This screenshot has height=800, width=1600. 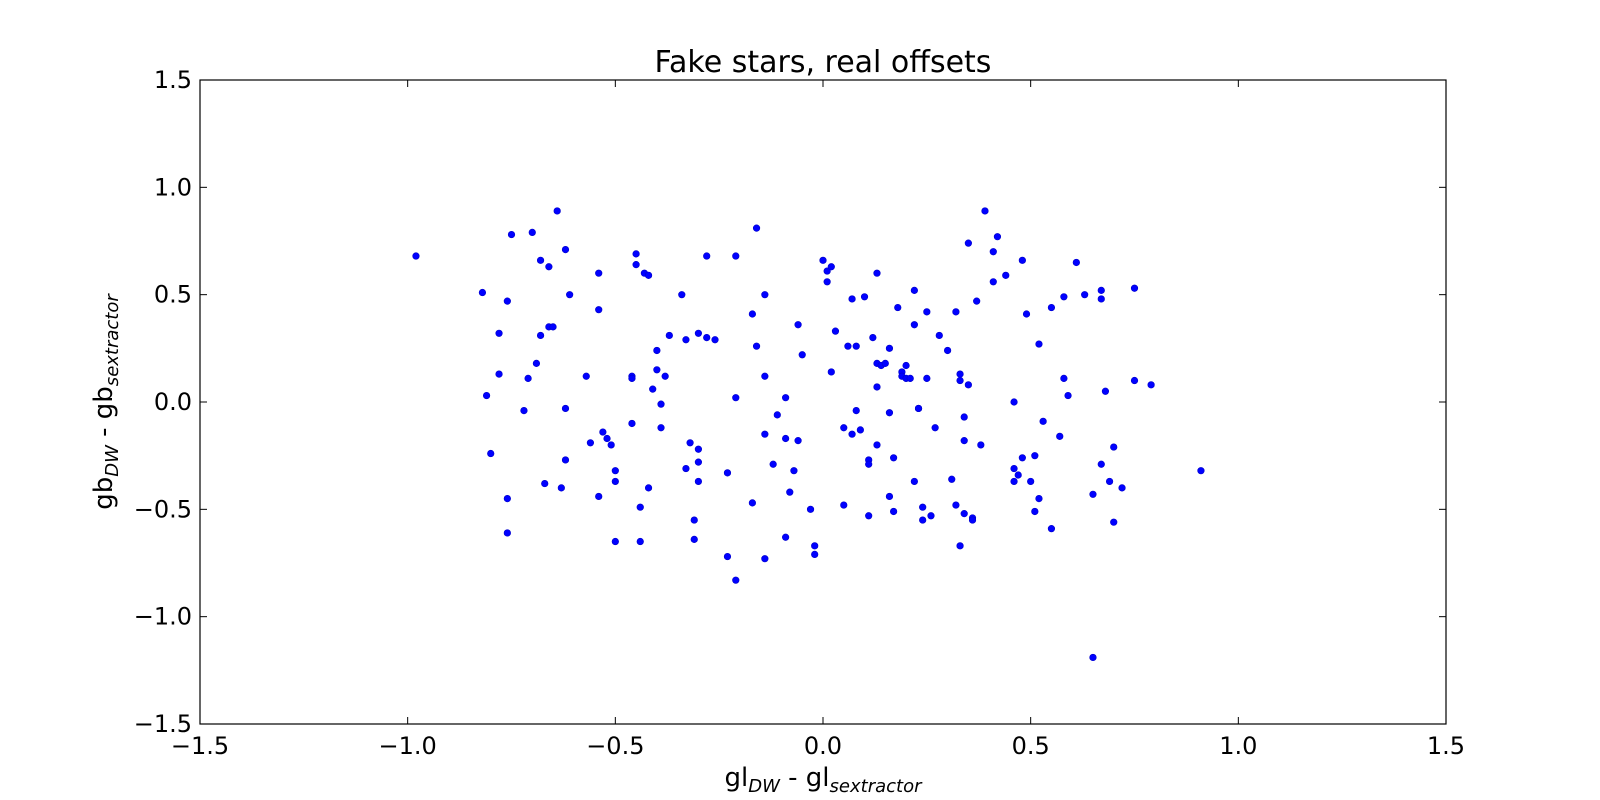 I want to click on x-tick-label: −0.5, so click(x=615, y=746).